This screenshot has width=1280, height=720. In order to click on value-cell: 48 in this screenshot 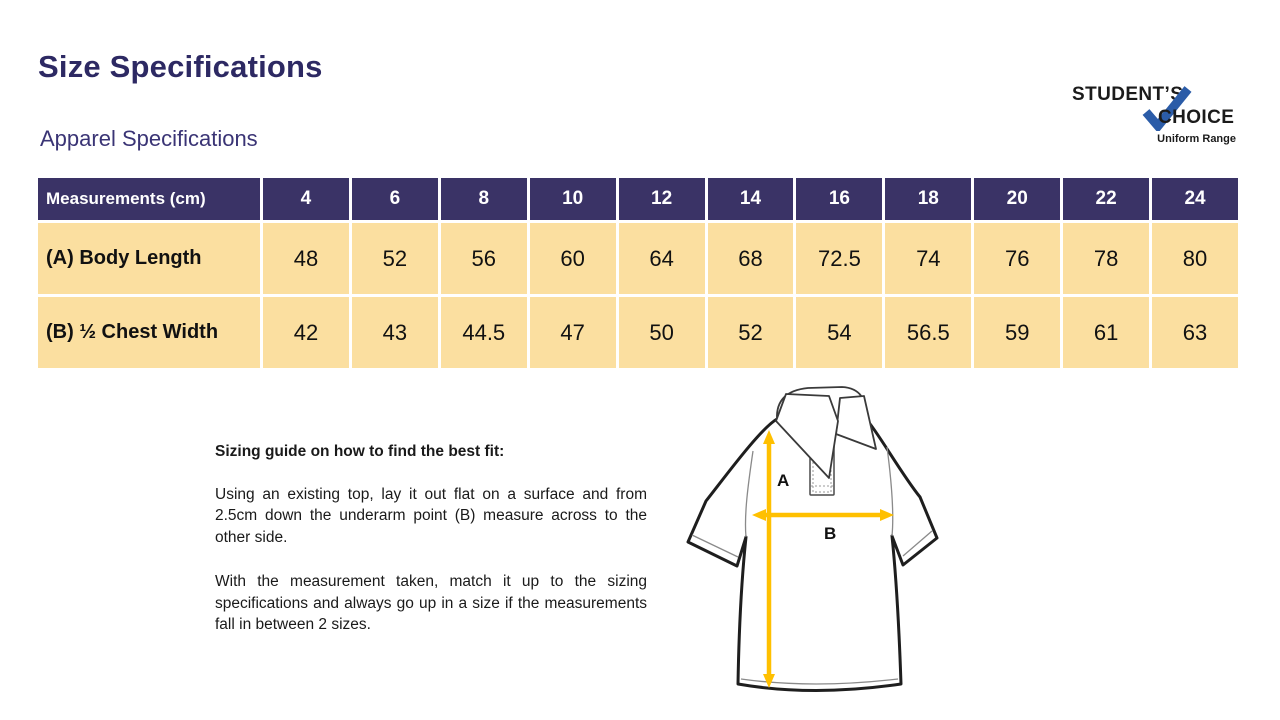, I will do `click(306, 258)`.